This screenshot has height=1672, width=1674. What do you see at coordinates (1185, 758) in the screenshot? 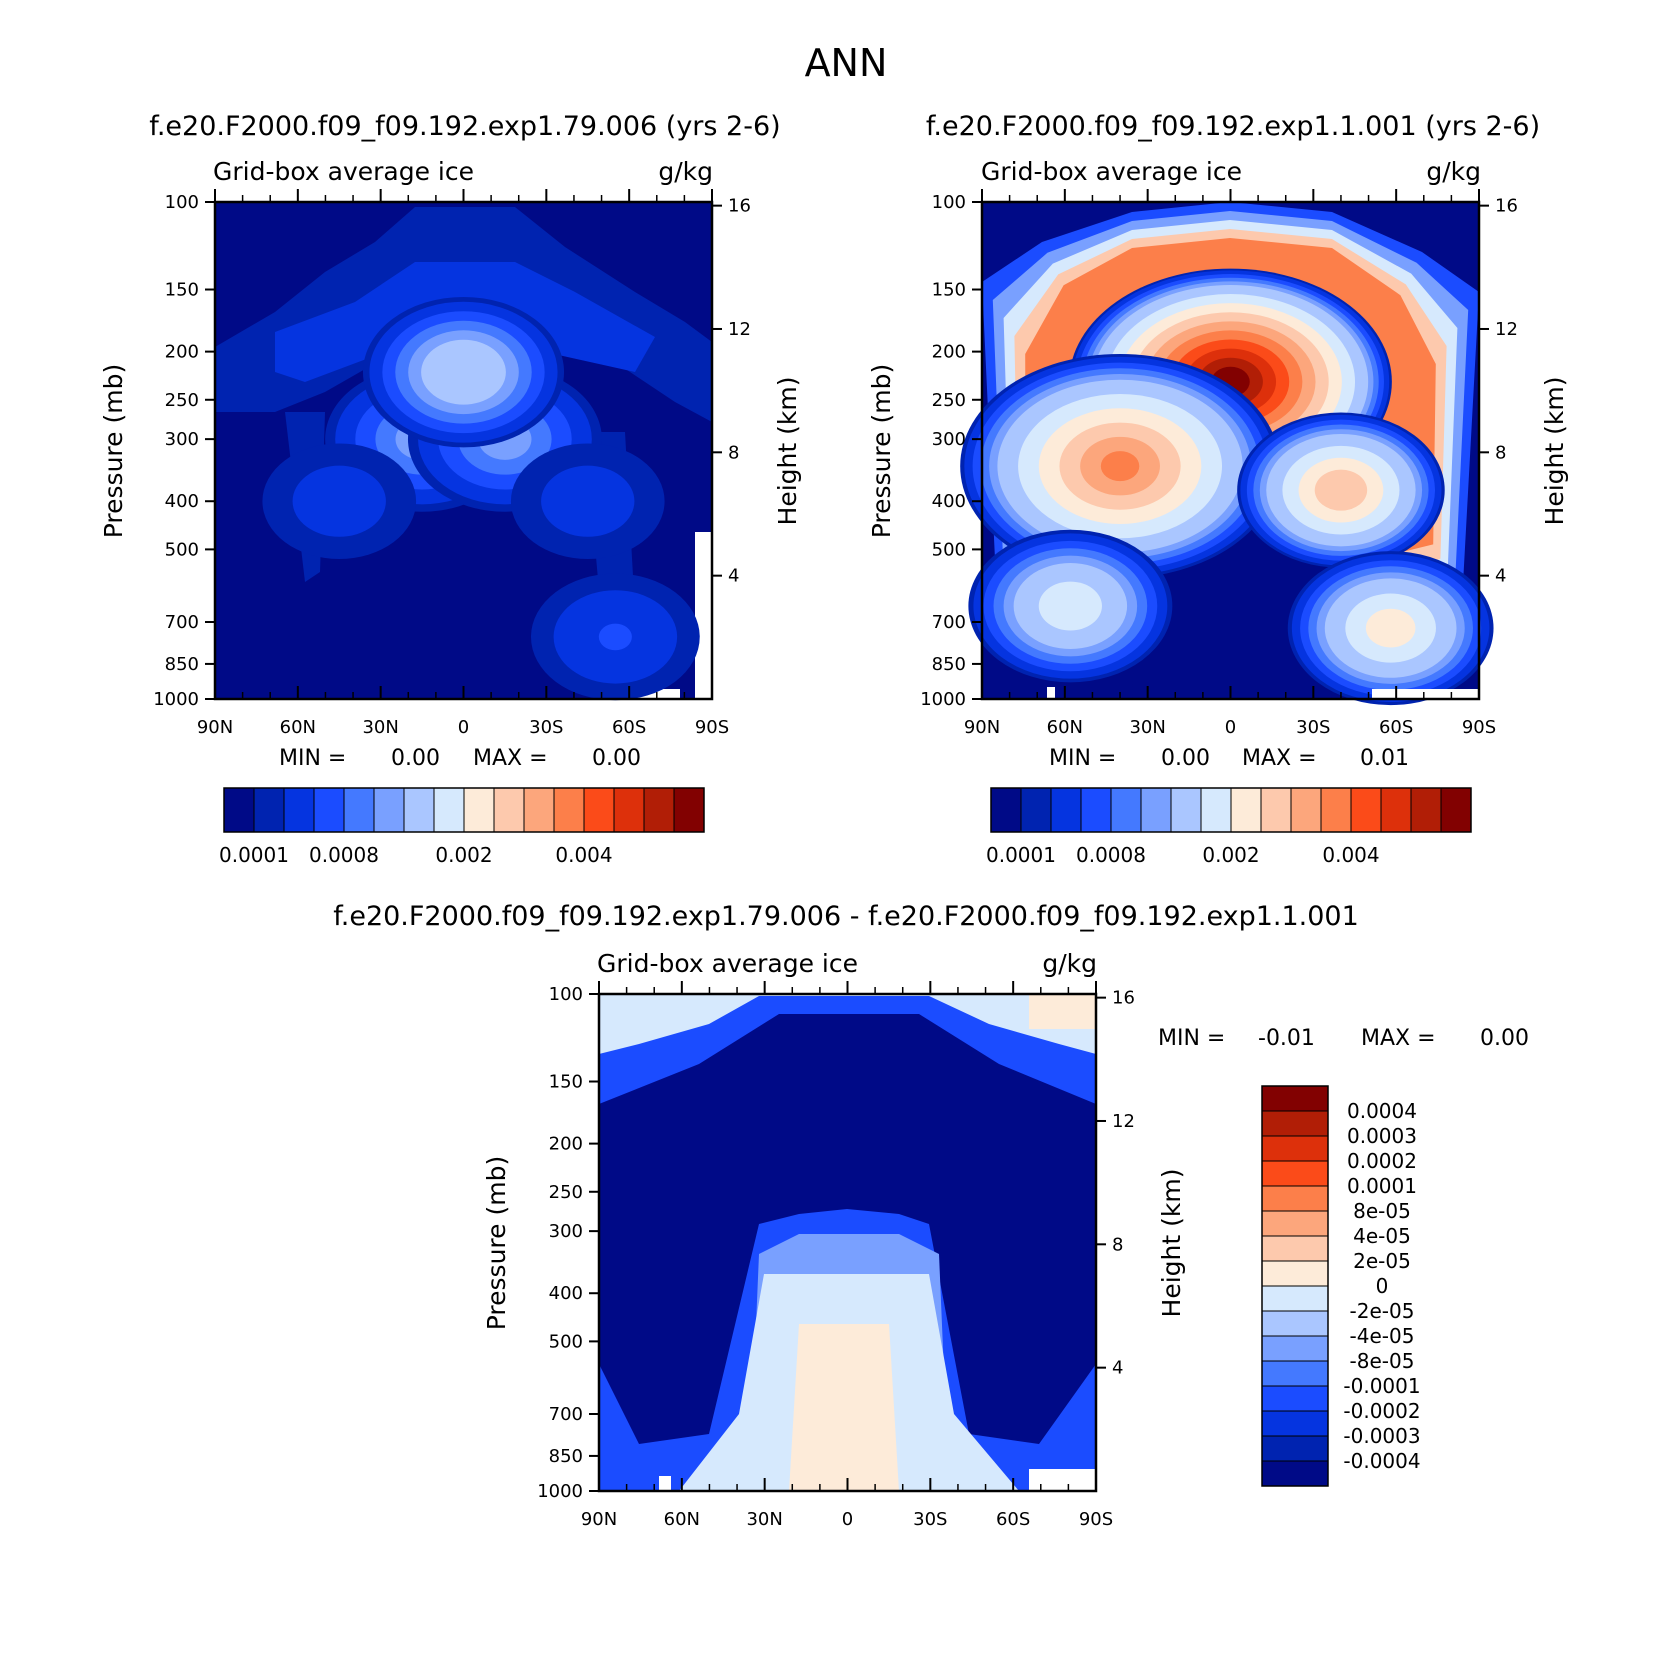
I see `panel-2-min-value: 0.00` at bounding box center [1185, 758].